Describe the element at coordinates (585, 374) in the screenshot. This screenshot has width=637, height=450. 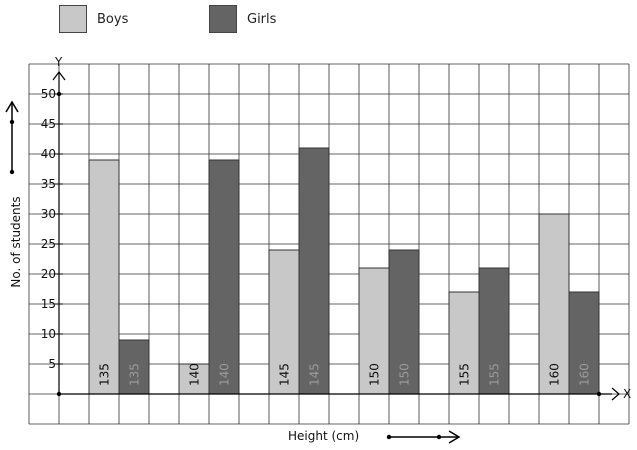
I see `bar-label-girls-160: 160` at that location.